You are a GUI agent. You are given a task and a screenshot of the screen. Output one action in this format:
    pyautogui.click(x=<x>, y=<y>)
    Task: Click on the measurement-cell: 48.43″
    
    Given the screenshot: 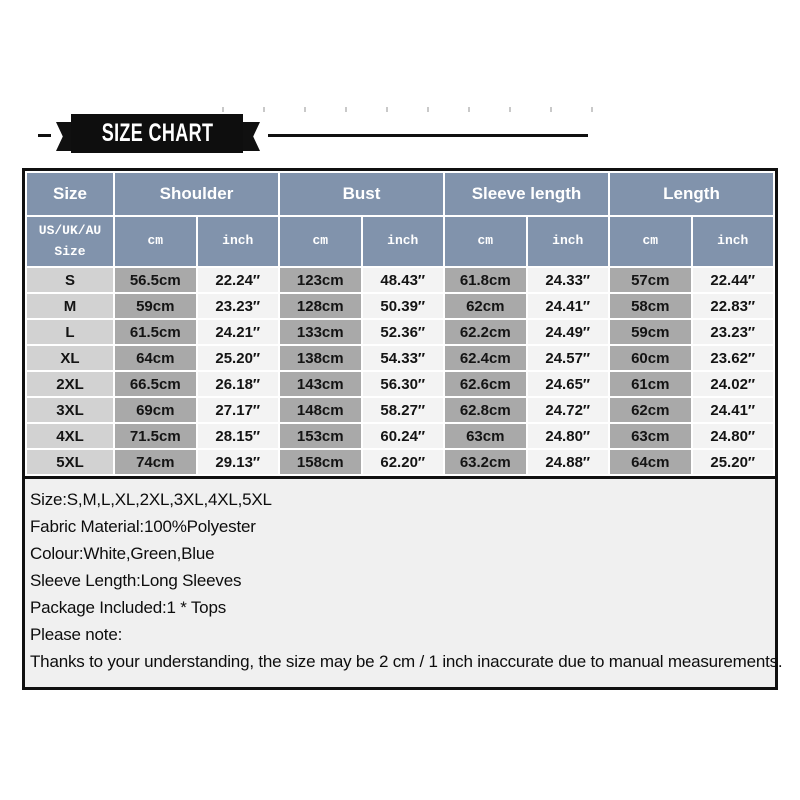 What is the action you would take?
    pyautogui.click(x=402, y=280)
    